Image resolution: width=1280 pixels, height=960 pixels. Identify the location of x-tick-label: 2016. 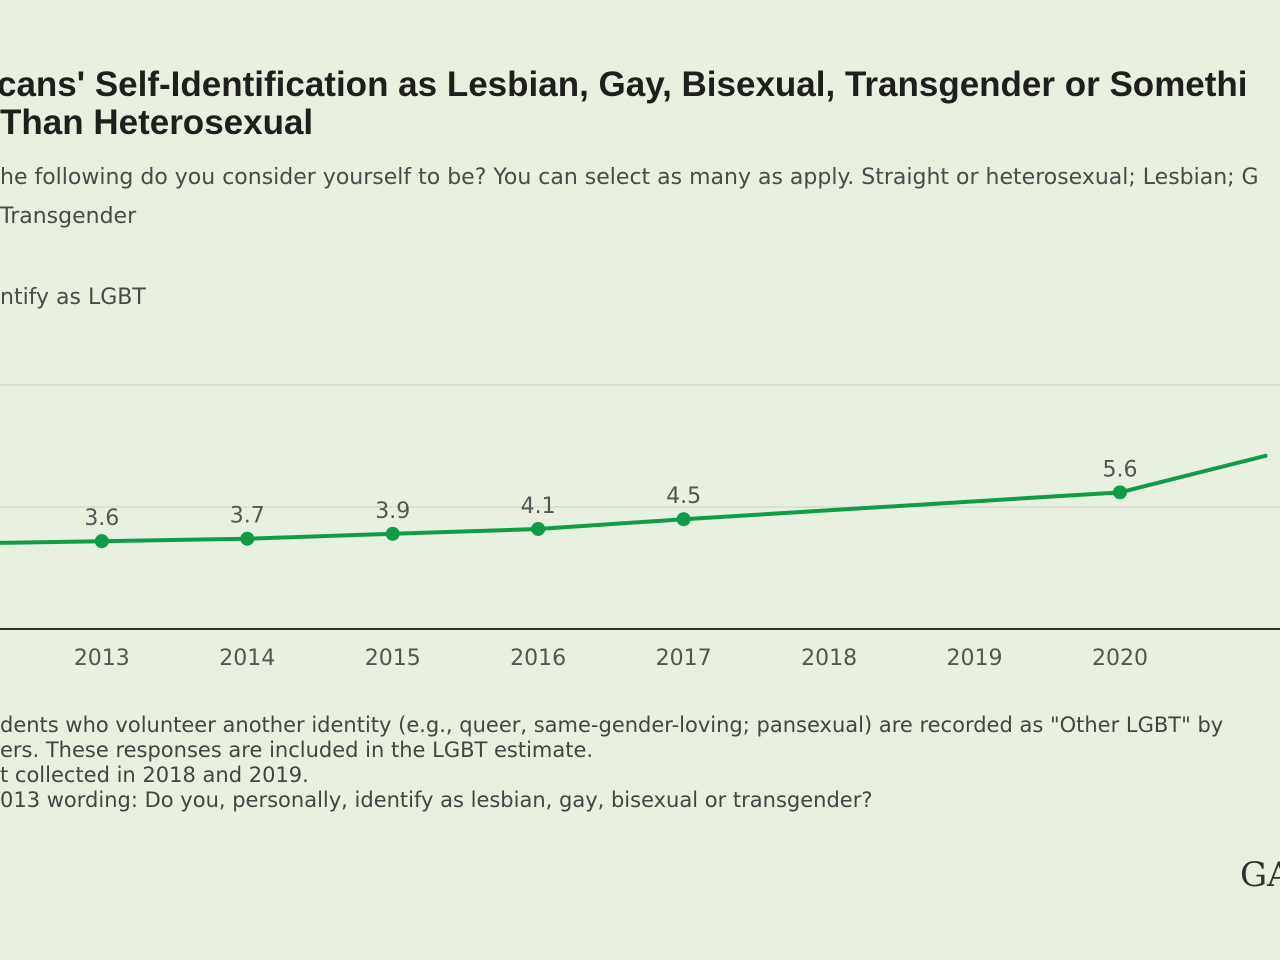
(538, 658).